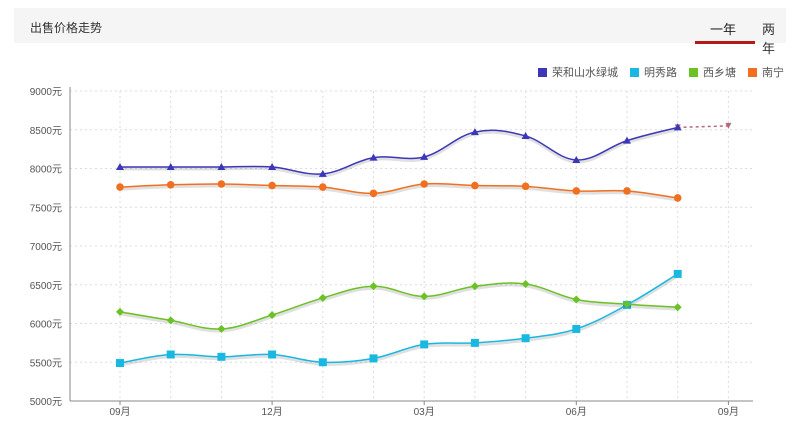  Describe the element at coordinates (576, 412) in the screenshot. I see `x-tick-label: 06月` at that location.